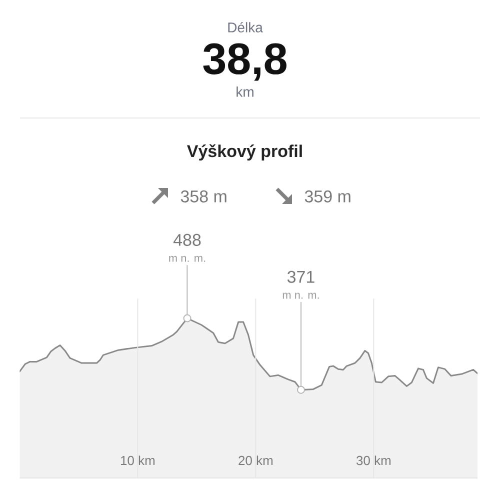 Image resolution: width=490 pixels, height=497 pixels. I want to click on text: 358 m, so click(203, 196).